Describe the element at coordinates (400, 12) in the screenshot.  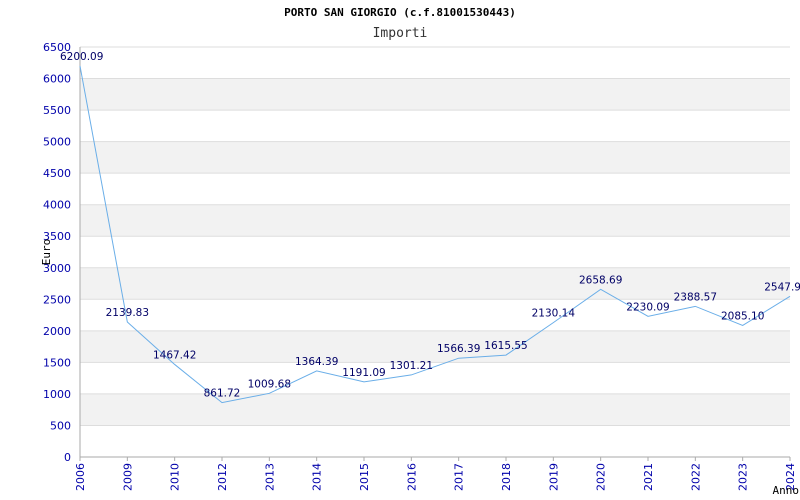
I see `chart-title: PORTO SAN GIORGIO (c.f.81001530443)` at that location.